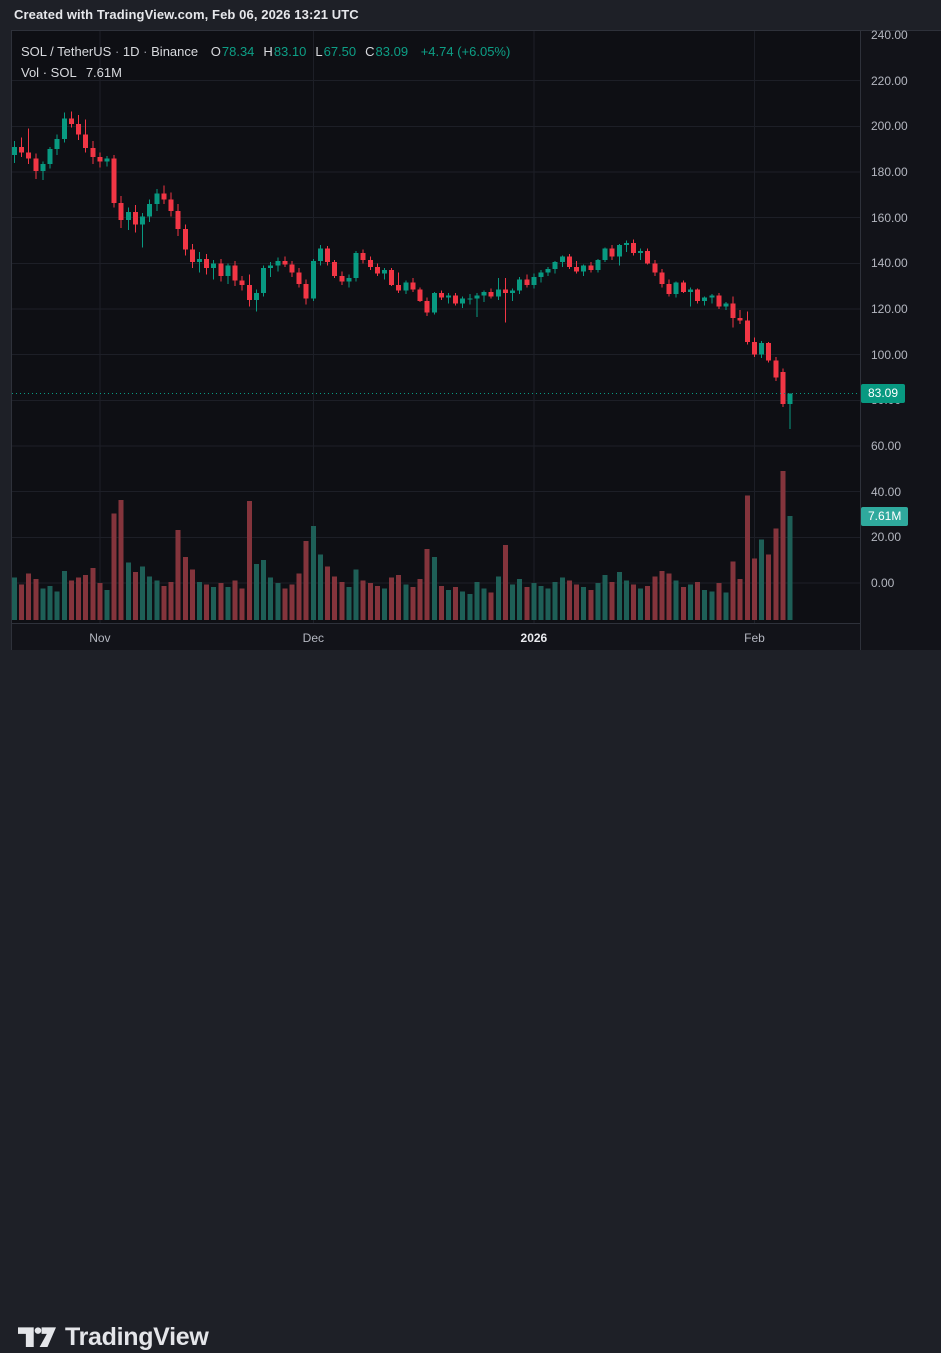 The height and width of the screenshot is (1353, 941). Describe the element at coordinates (232, 51) in the screenshot. I see `ohlc-group: O78.34` at that location.